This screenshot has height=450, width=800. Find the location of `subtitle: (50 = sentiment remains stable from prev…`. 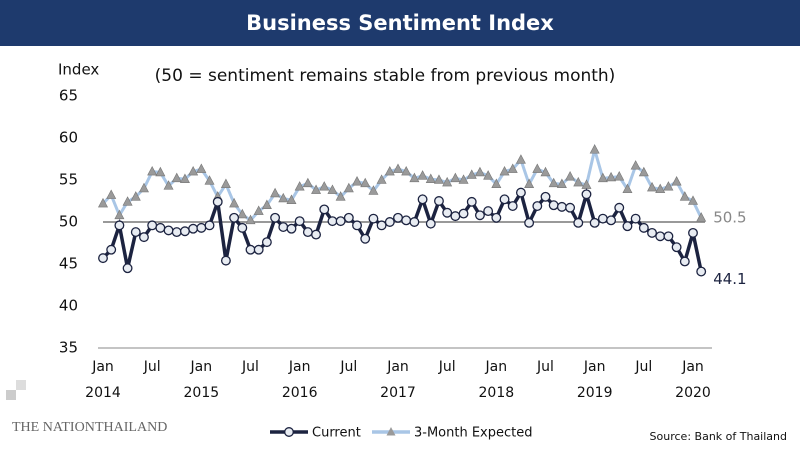

subtitle: (50 = sentiment remains stable from prev… is located at coordinates (385, 76).